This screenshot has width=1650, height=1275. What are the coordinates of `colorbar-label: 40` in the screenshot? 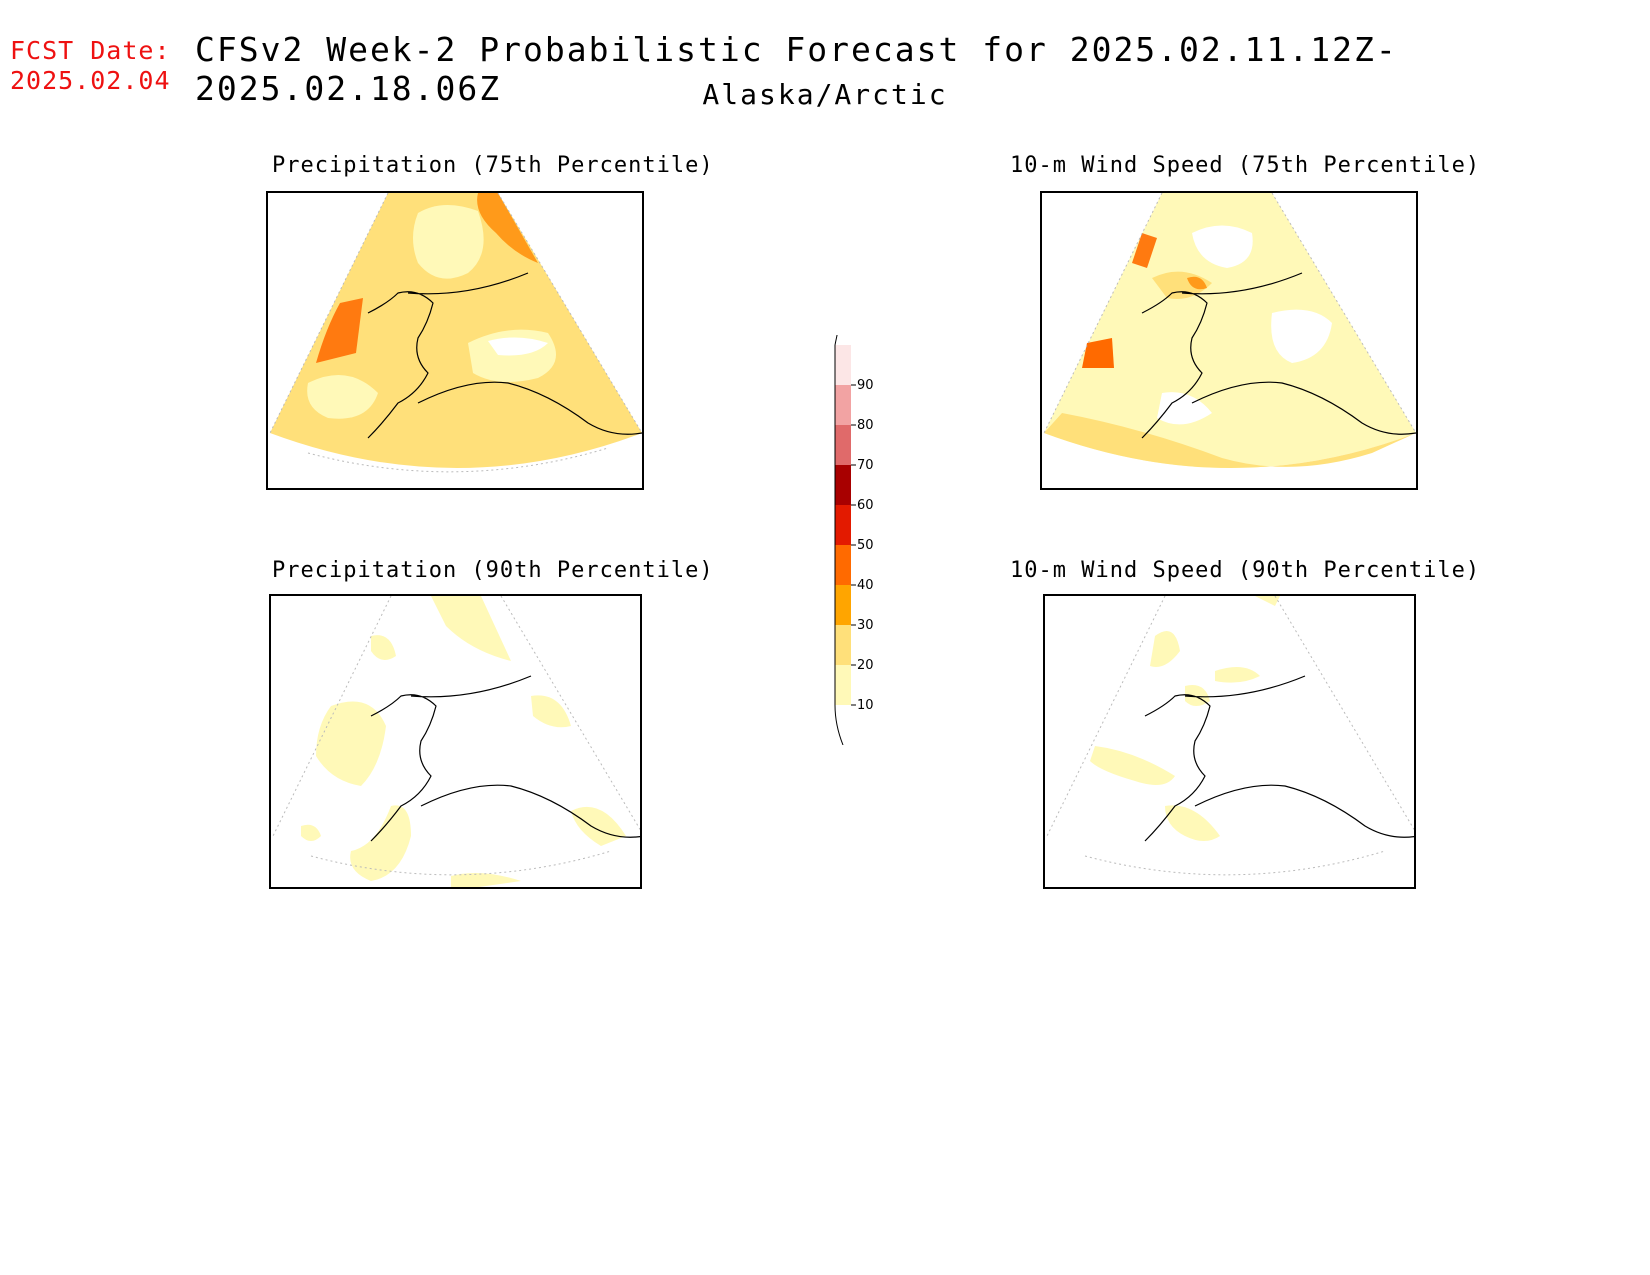 It's located at (865, 585).